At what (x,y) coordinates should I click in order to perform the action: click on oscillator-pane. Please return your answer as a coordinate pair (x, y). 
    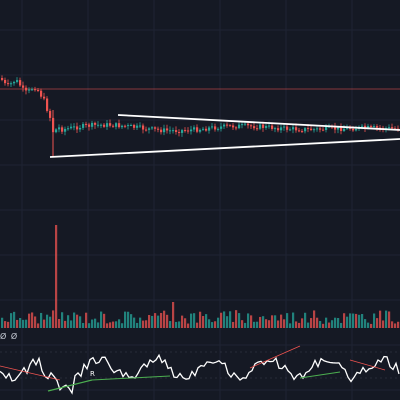
    Looking at the image, I should click on (200, 370).